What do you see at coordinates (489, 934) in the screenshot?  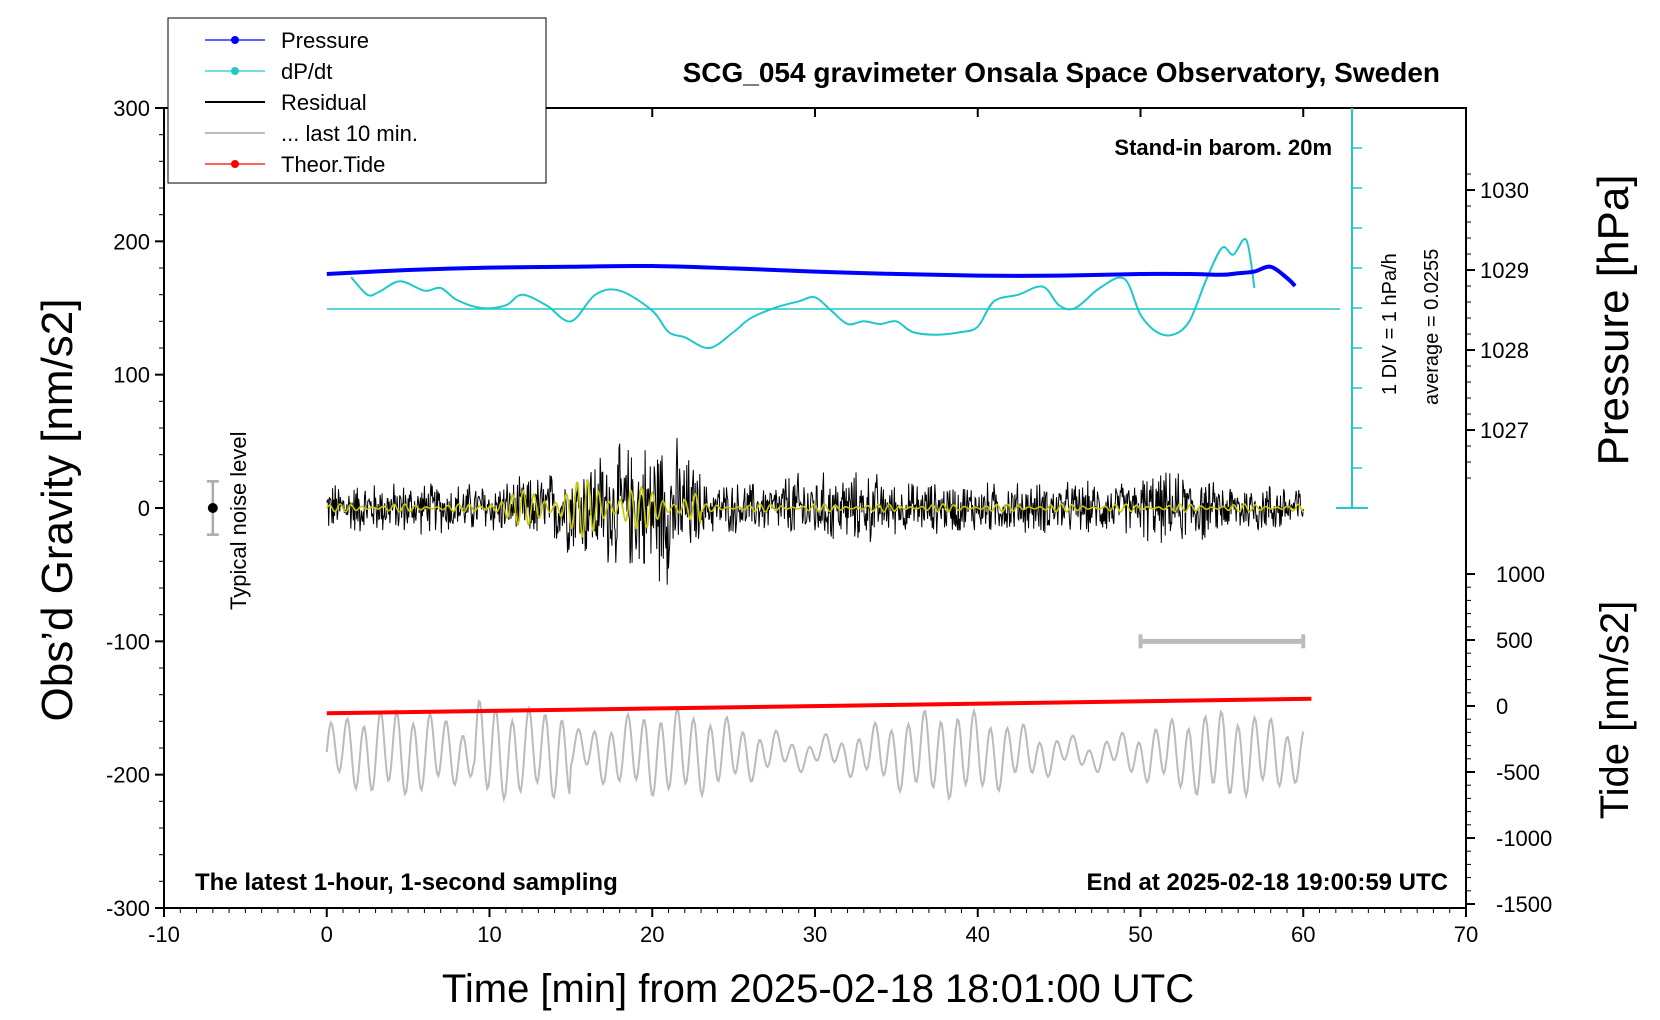 I see `x-tick-label: 10` at bounding box center [489, 934].